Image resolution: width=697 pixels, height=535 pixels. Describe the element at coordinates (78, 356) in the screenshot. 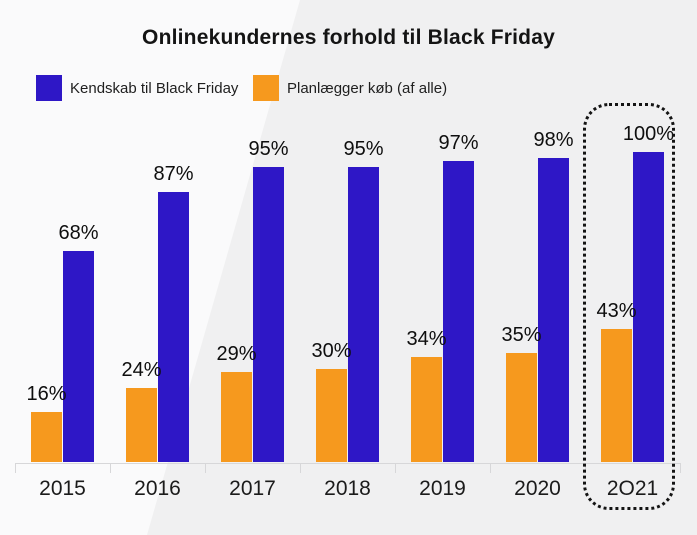

I see `bar-kendskab-2015` at that location.